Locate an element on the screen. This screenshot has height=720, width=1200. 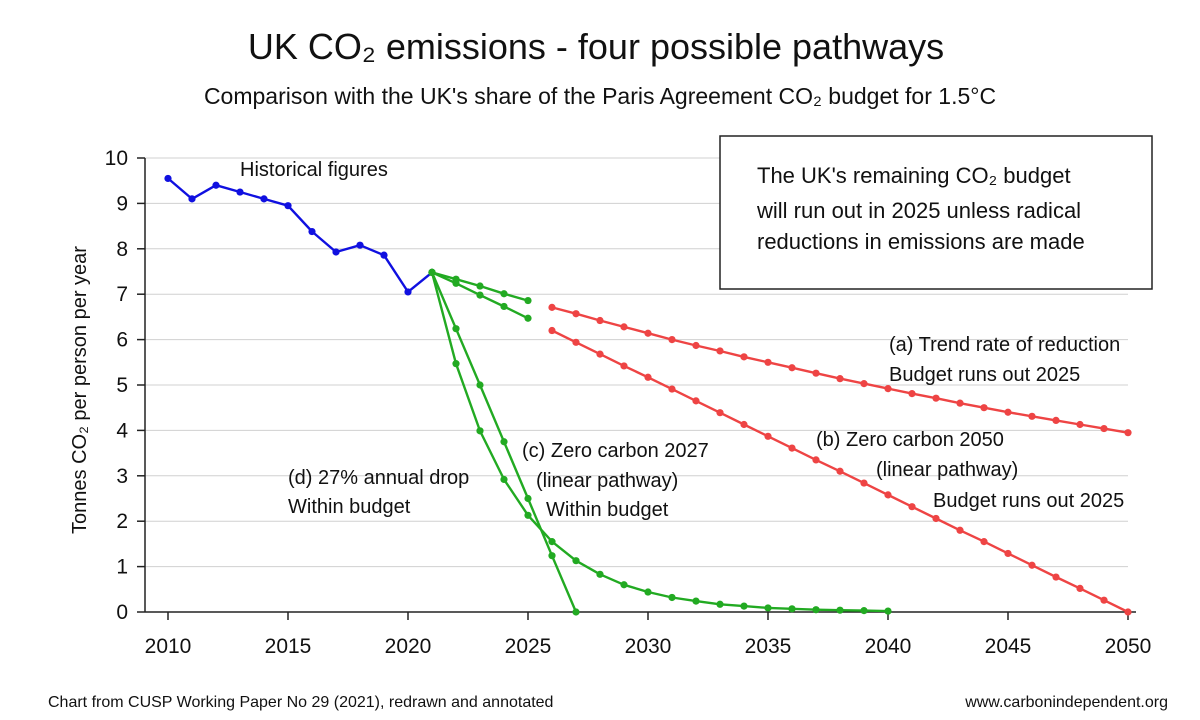
y-tick-label: 4 is located at coordinates (122, 430).